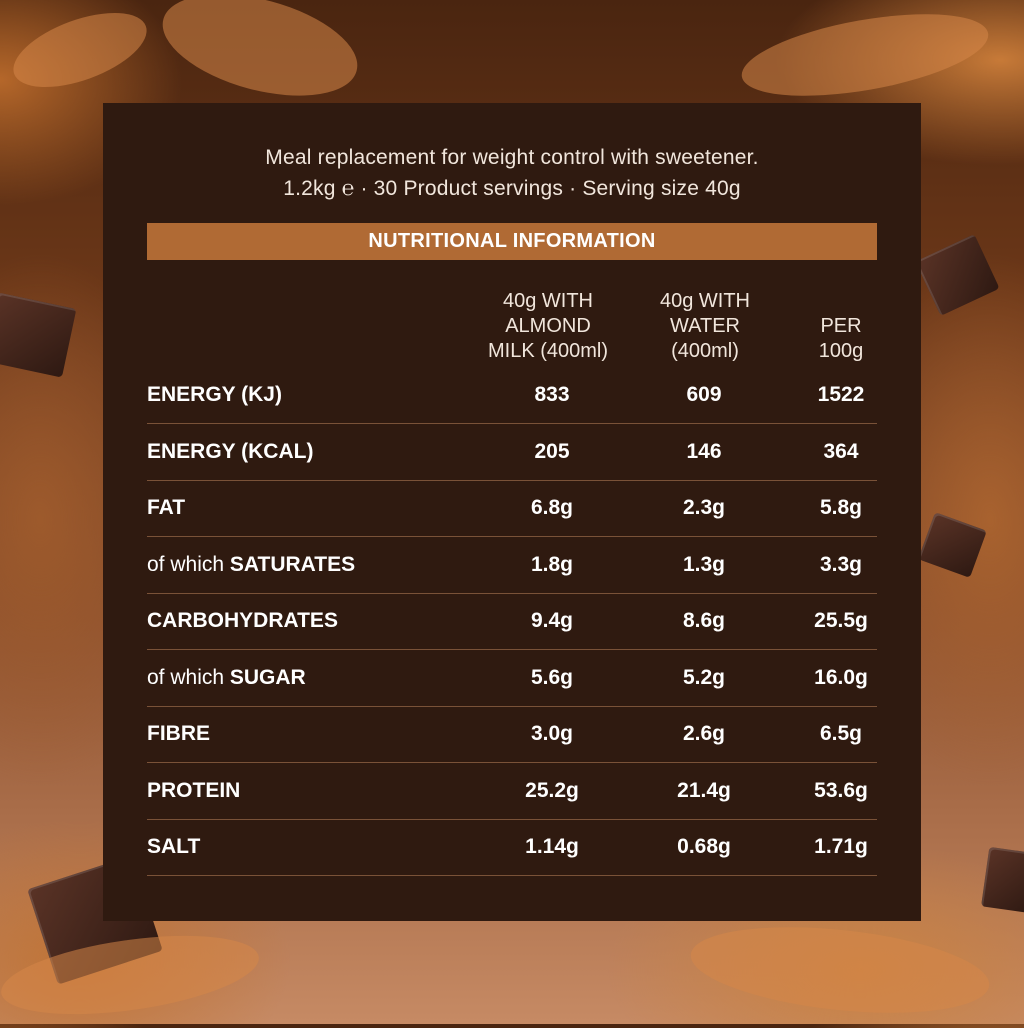 This screenshot has width=1024, height=1028. What do you see at coordinates (841, 326) in the screenshot?
I see `column-header-line: PER` at bounding box center [841, 326].